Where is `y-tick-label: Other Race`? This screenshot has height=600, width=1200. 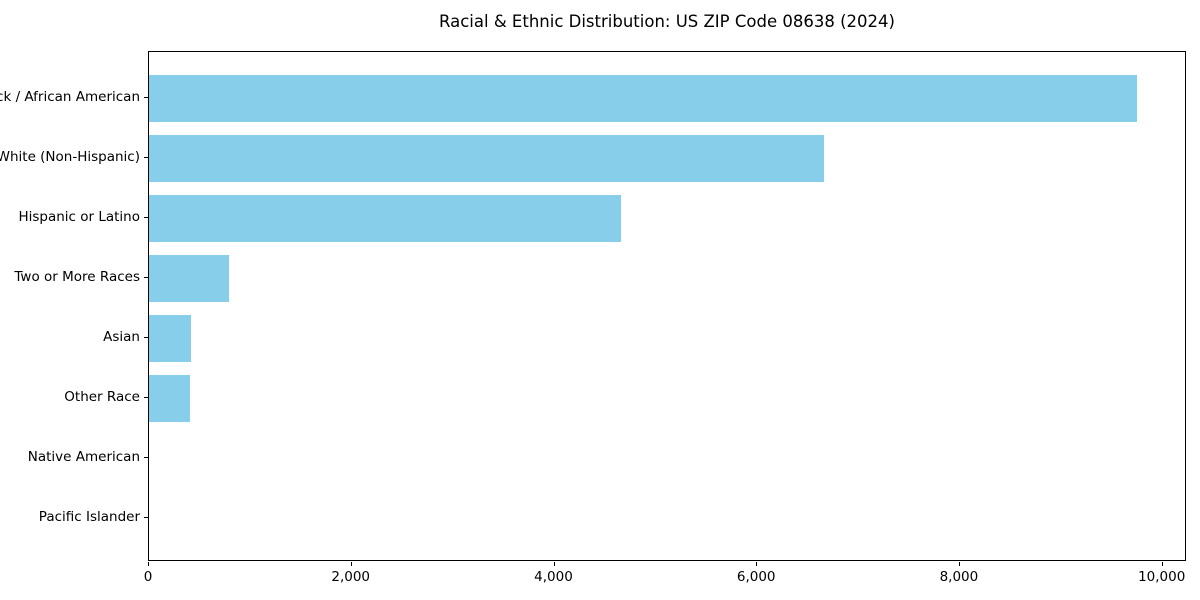
y-tick-label: Other Race is located at coordinates (102, 397).